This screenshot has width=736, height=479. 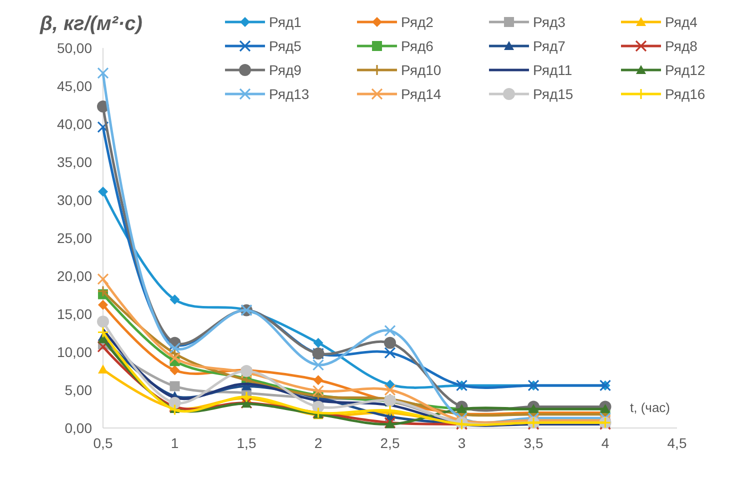 I want to click on x-tick-label: 1,5, so click(x=246, y=443).